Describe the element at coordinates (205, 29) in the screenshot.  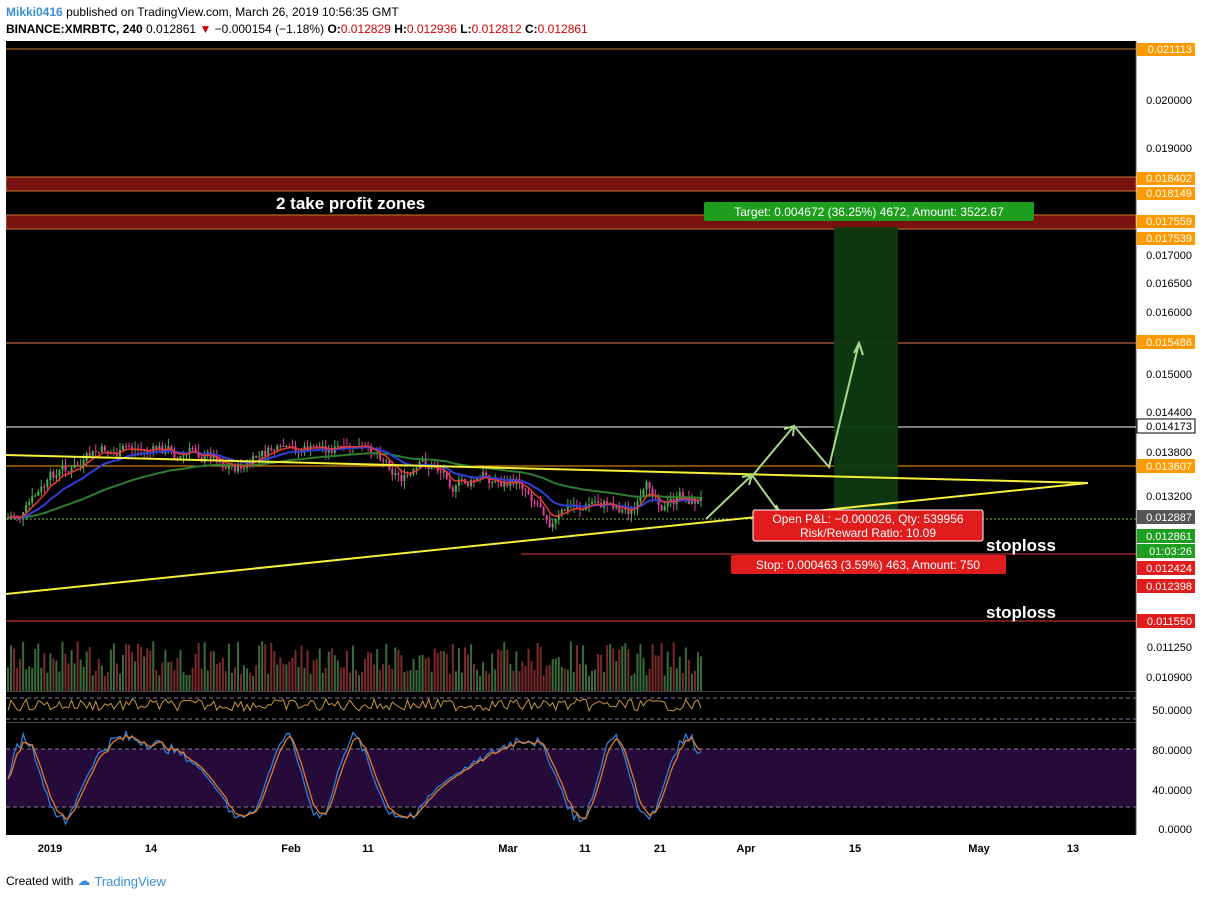
I see `down-arrow-icon: ▼` at that location.